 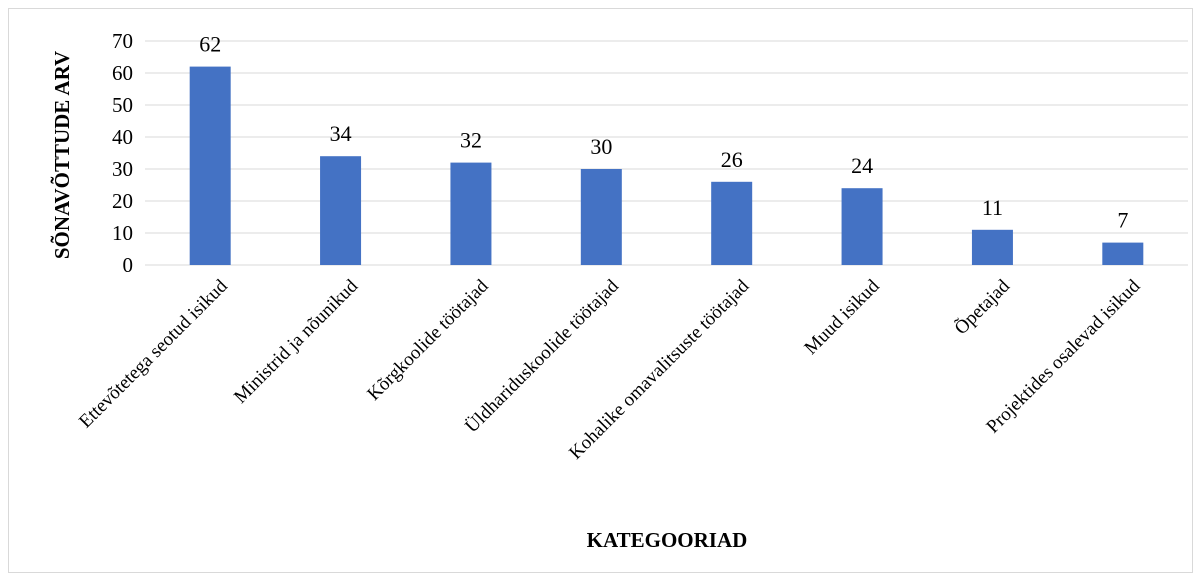 What do you see at coordinates (122, 153) in the screenshot?
I see `y-tick-labels: 0 10 20 30 40 50 60 70` at bounding box center [122, 153].